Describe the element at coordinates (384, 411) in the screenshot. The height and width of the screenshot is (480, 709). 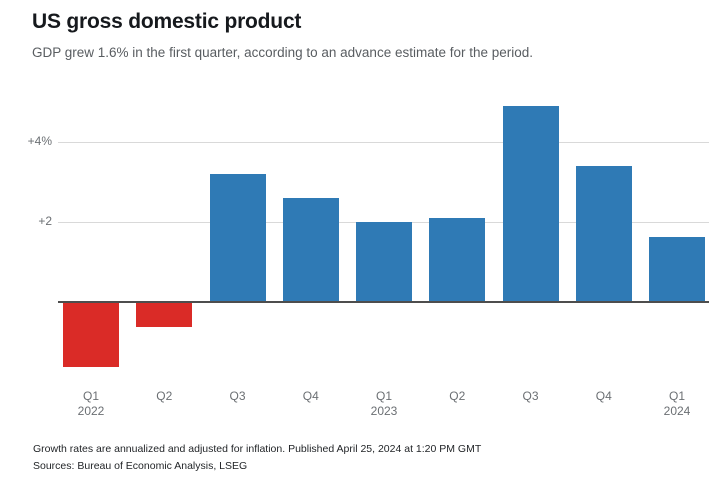
I see `x-tick-year-2023: 2023` at that location.